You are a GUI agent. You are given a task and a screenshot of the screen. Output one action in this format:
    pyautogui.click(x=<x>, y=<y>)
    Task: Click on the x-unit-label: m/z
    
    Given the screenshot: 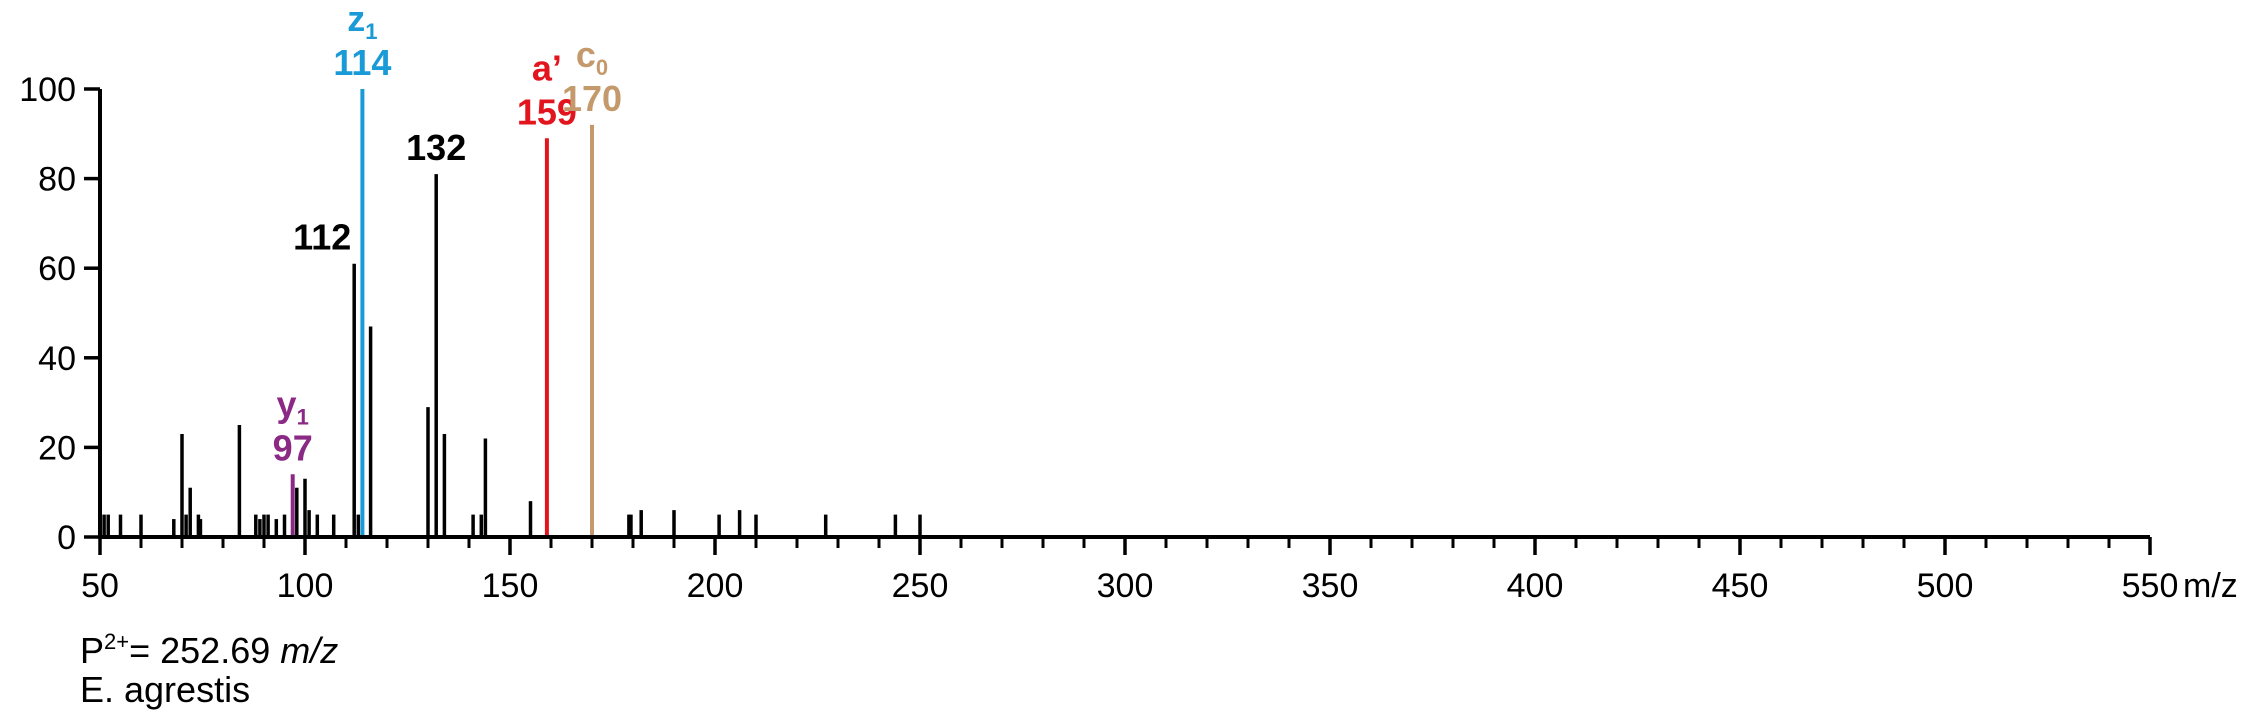 What is the action you would take?
    pyautogui.click(x=2210, y=586)
    